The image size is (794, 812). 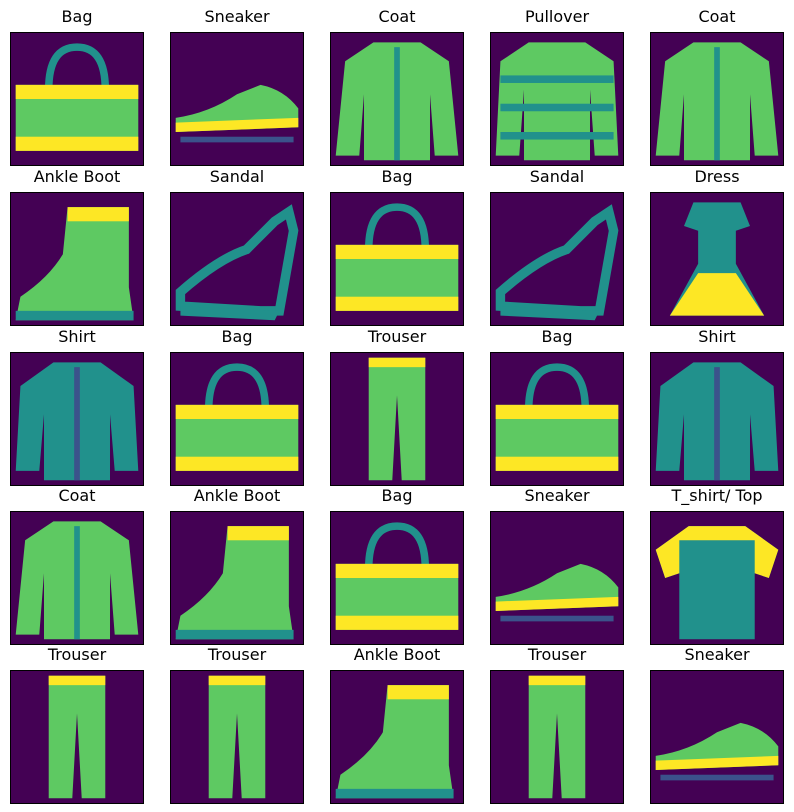 I want to click on cell-title: Pullover, so click(x=557, y=16).